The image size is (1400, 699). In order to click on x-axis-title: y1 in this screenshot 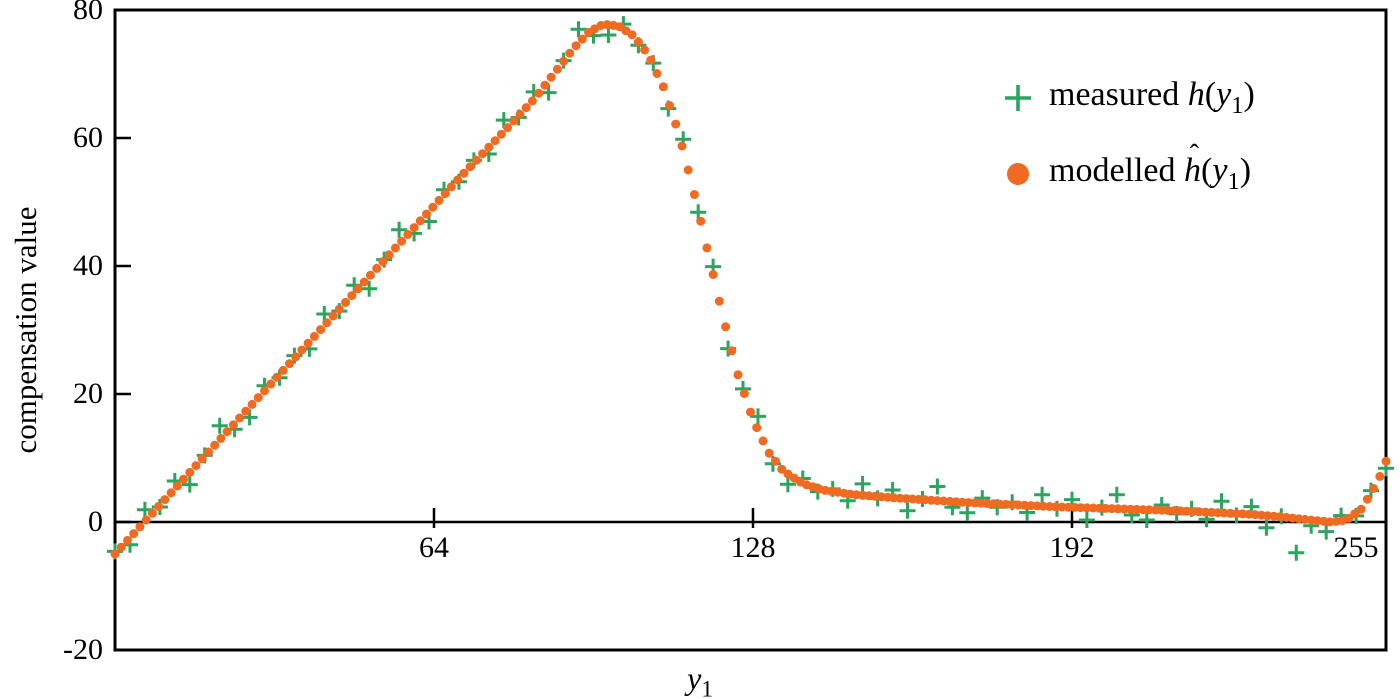, I will do `click(700, 679)`.